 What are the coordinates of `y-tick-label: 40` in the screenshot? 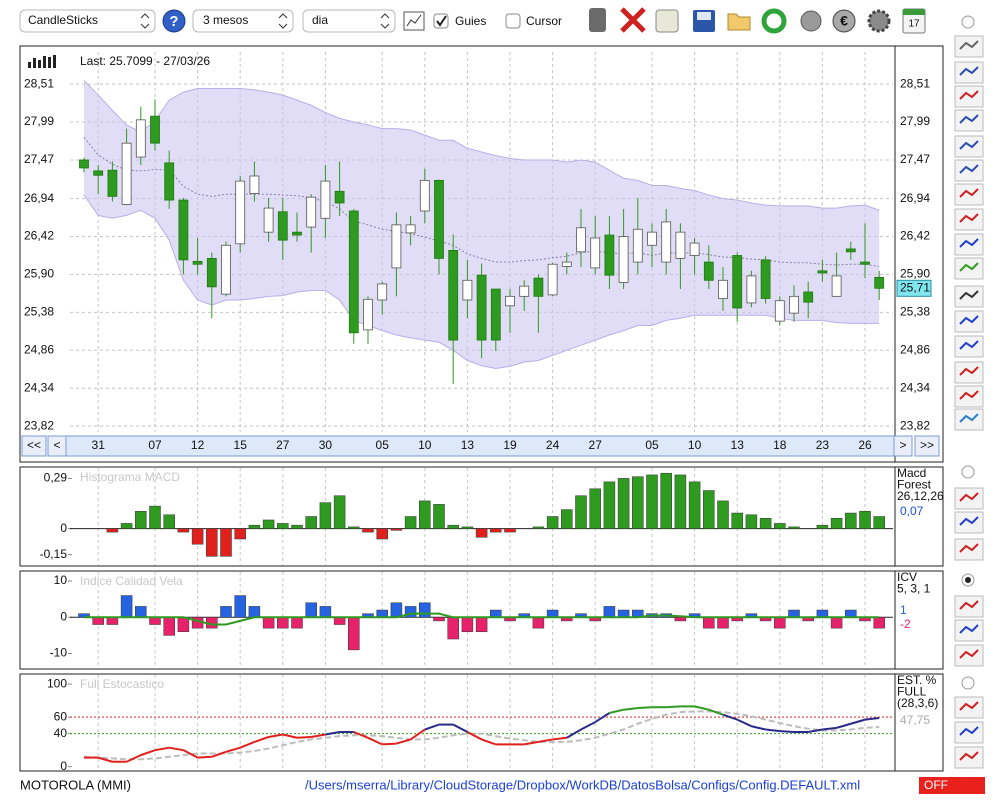 It's located at (61, 733).